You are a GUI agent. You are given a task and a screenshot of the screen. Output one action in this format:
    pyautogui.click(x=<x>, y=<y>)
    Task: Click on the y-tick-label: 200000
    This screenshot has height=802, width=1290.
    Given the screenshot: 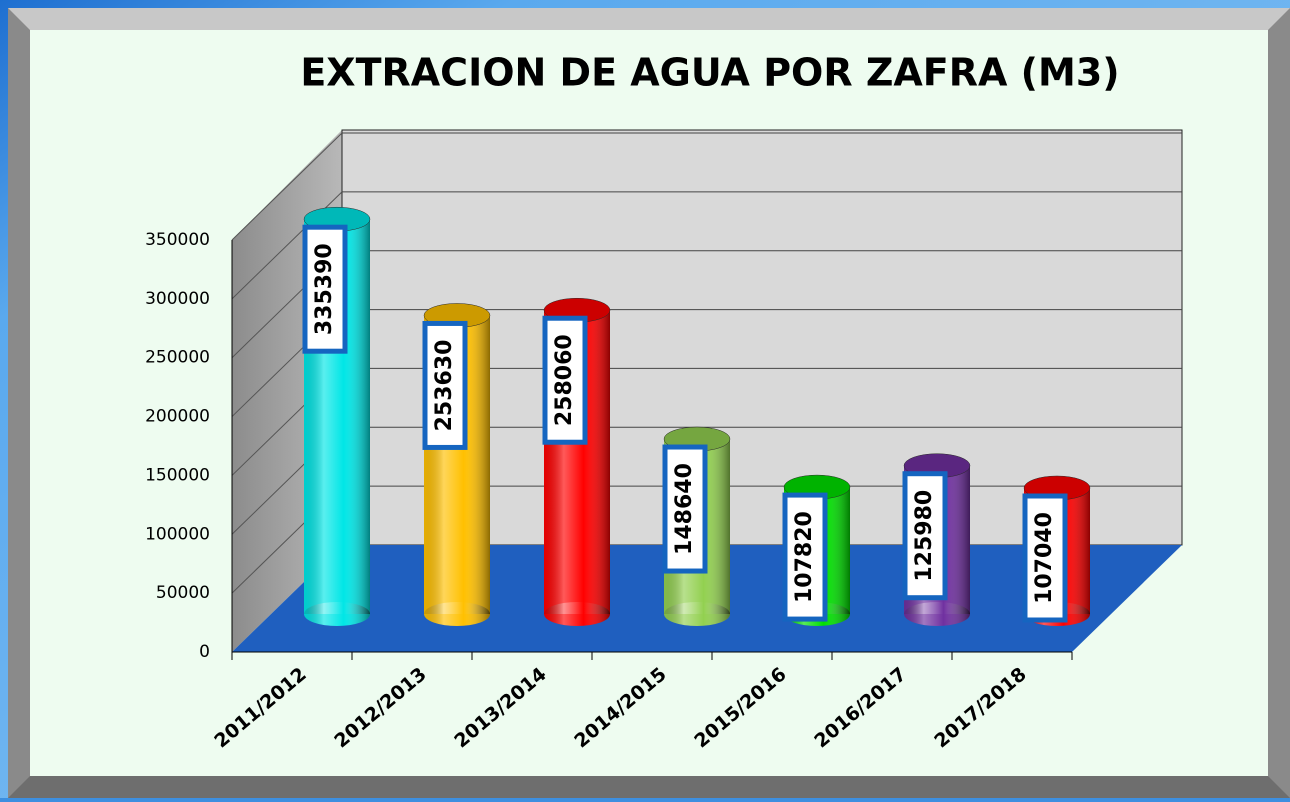 What is the action you would take?
    pyautogui.click(x=177, y=417)
    